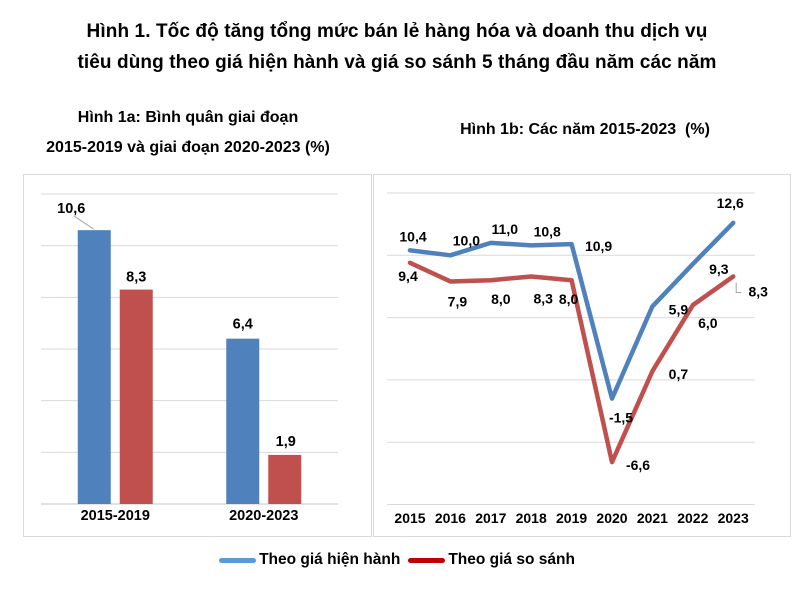  What do you see at coordinates (547, 231) in the screenshot?
I see `point-value-label: 10,8` at bounding box center [547, 231].